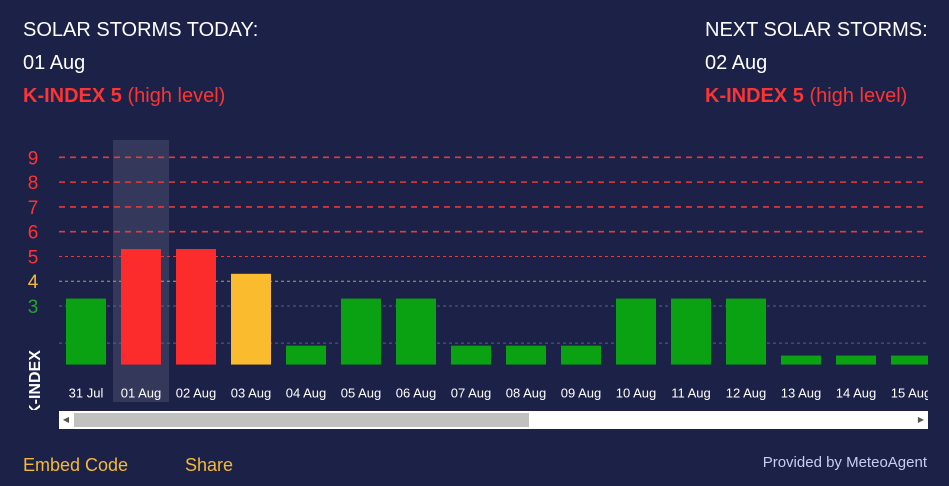  I want to click on bar-08-aug, so click(526, 355).